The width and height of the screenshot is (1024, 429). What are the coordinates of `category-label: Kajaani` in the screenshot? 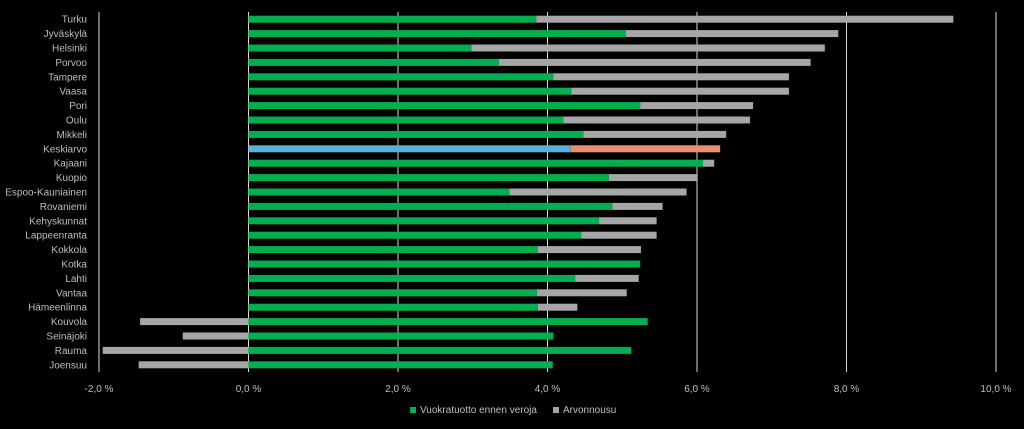 It's located at (70, 164).